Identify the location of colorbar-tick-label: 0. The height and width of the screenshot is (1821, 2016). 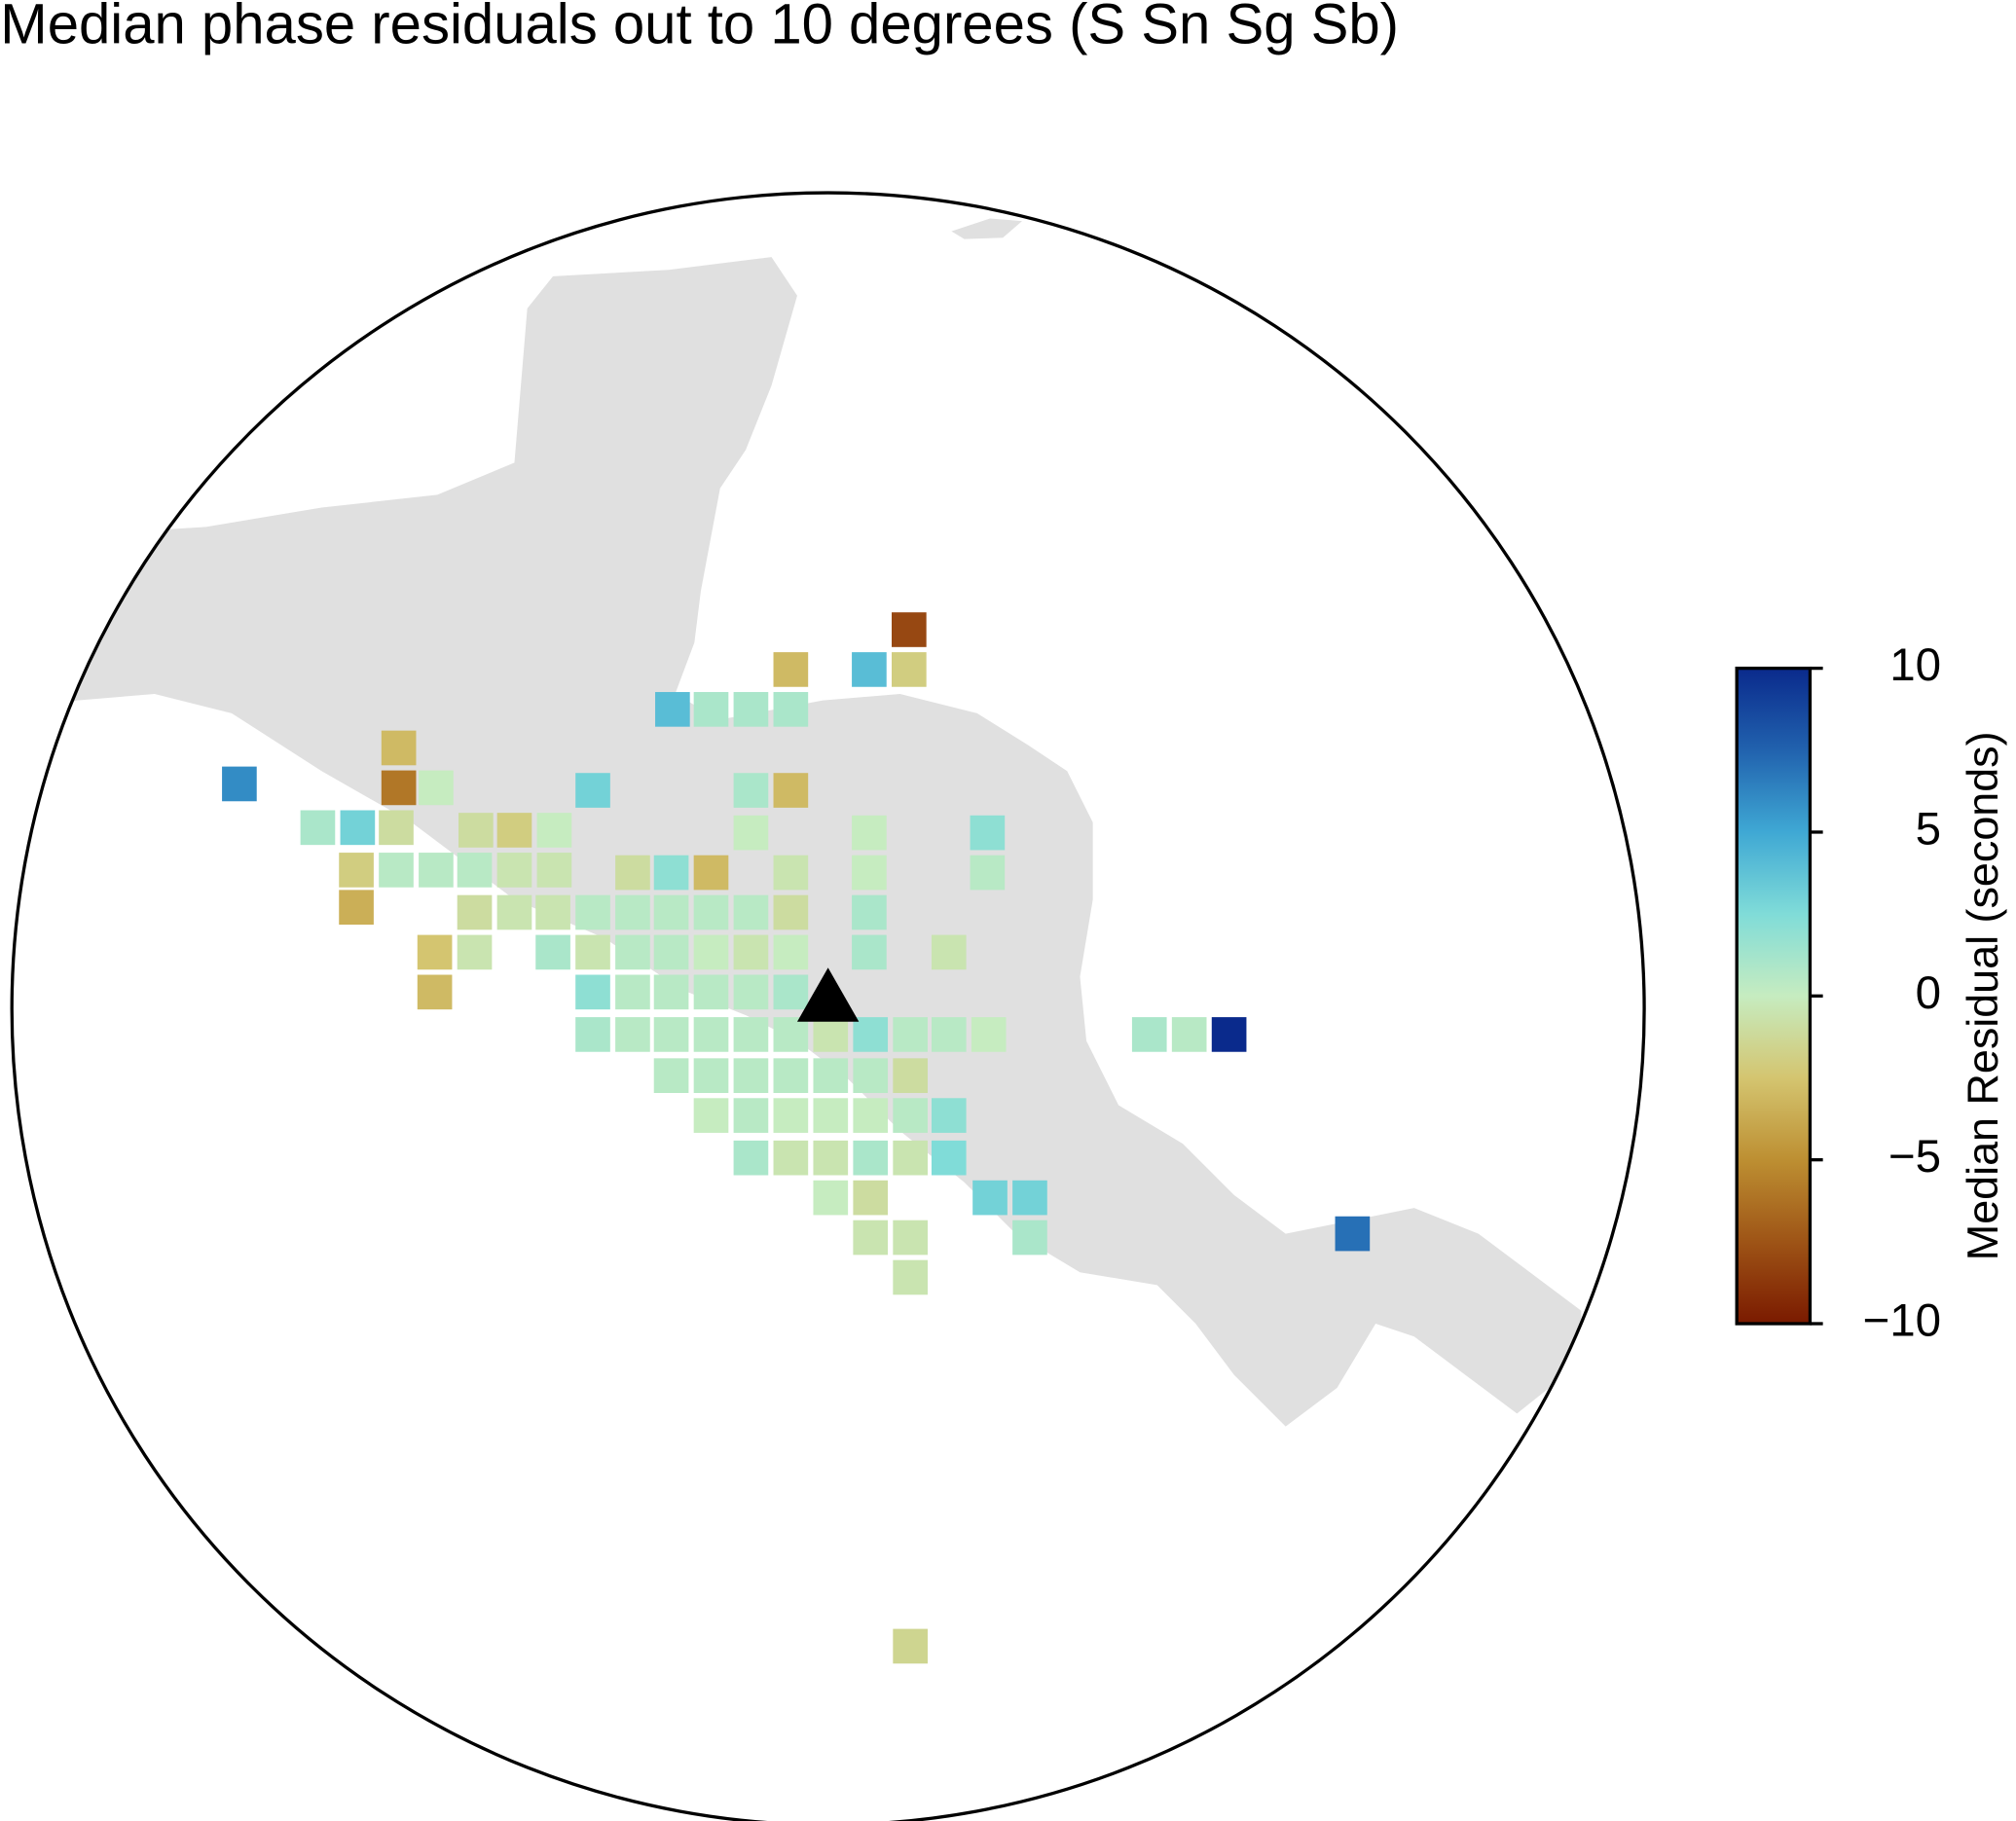
(1928, 993).